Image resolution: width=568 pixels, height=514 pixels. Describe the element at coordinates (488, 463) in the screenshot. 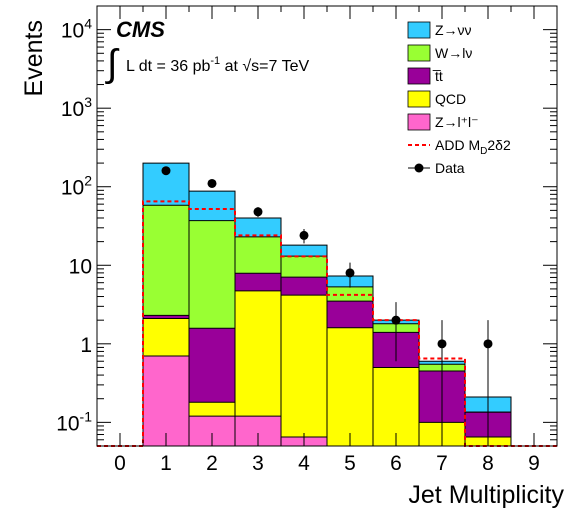

I see `x-tick-label-8: 8` at that location.